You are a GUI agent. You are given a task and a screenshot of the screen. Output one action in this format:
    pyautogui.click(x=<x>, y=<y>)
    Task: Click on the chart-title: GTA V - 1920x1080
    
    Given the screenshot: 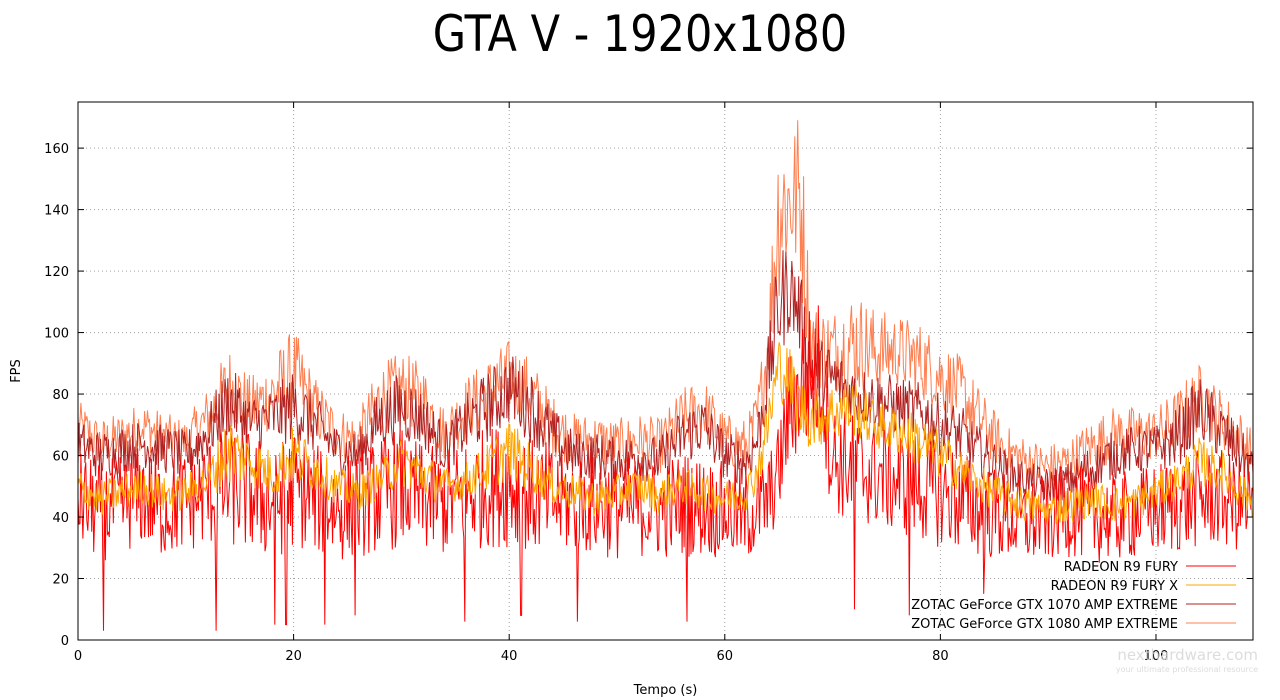 What is the action you would take?
    pyautogui.click(x=640, y=34)
    